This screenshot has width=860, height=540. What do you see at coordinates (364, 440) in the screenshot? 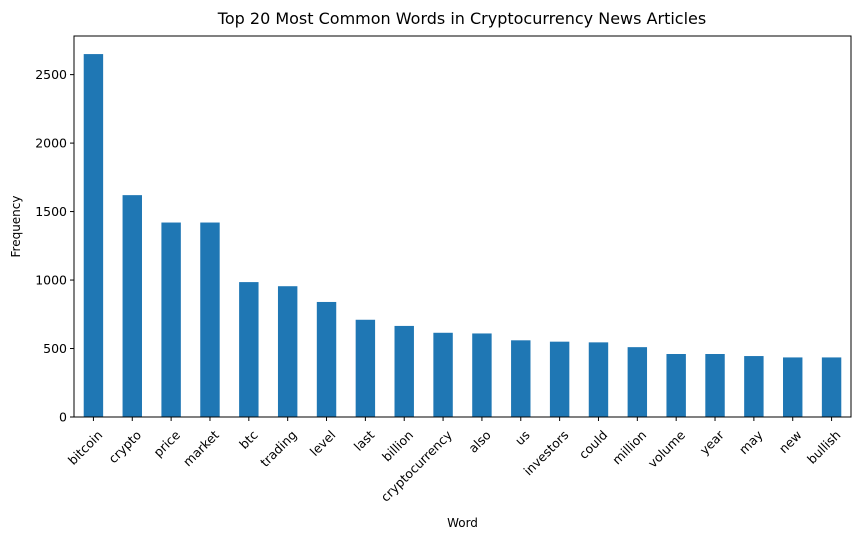
I see `x-tick-label: last` at bounding box center [364, 440].